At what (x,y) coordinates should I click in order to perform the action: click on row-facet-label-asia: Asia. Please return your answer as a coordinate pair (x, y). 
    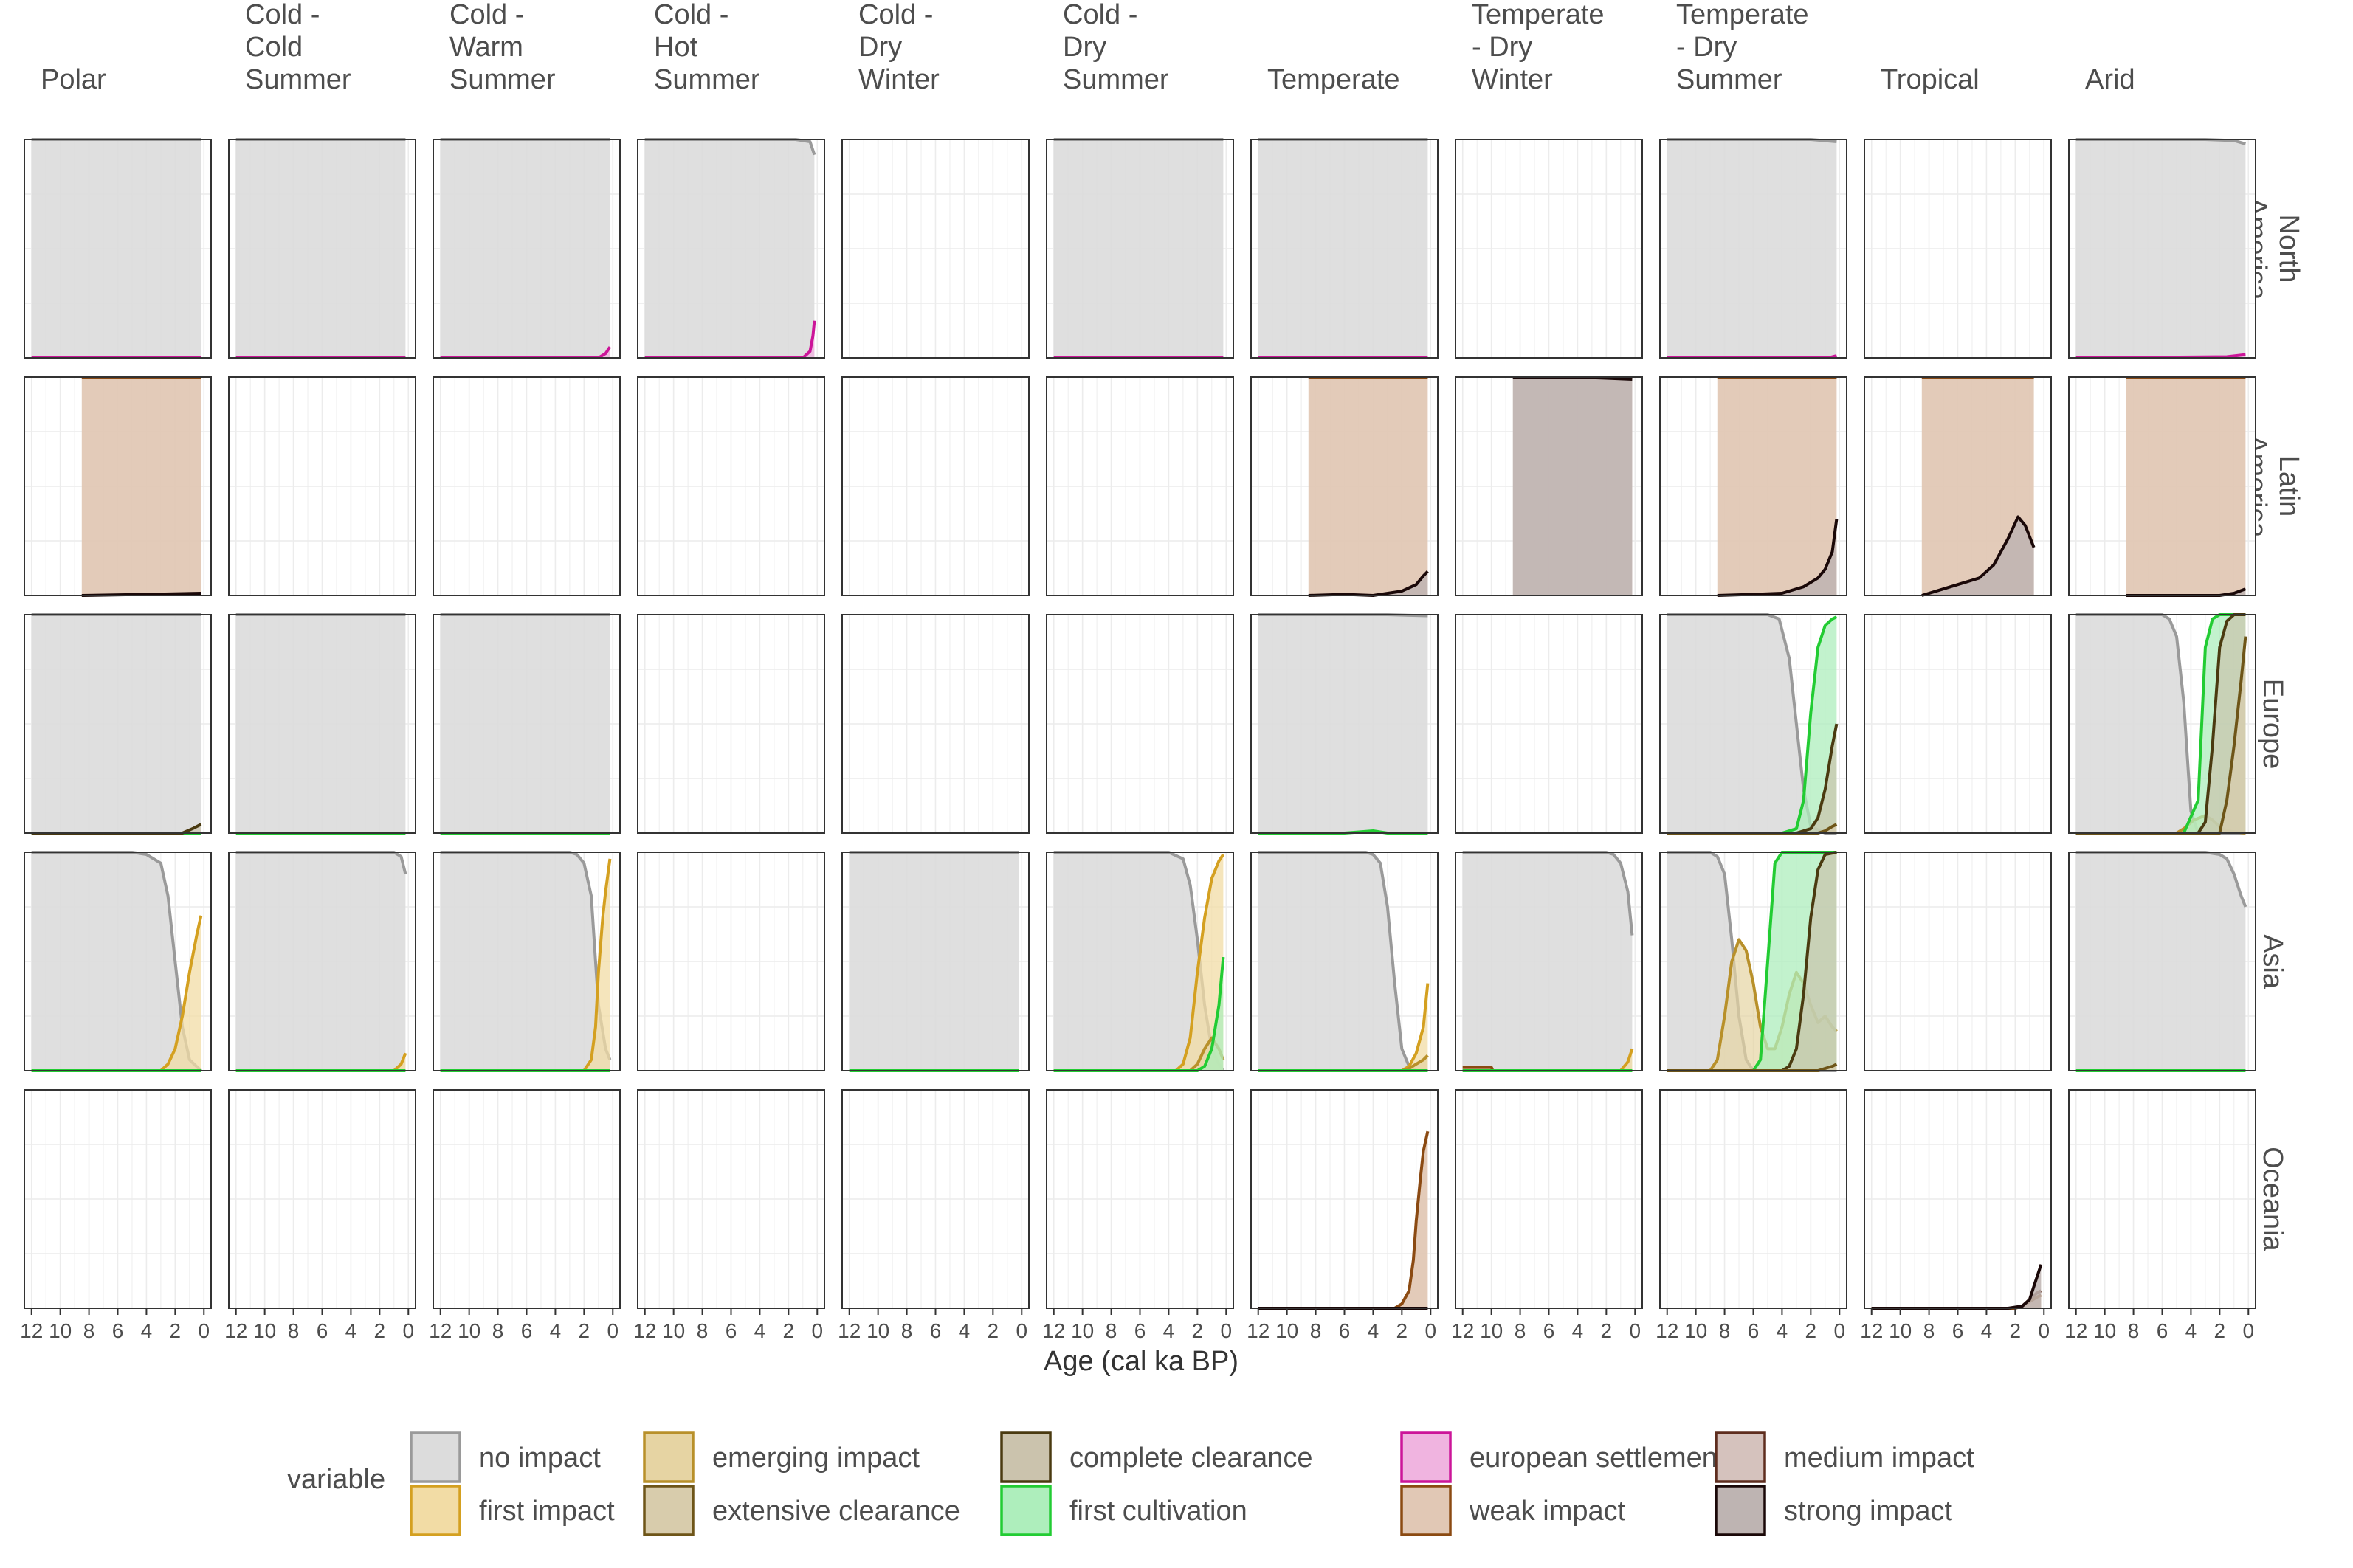
    Looking at the image, I should click on (2272, 962).